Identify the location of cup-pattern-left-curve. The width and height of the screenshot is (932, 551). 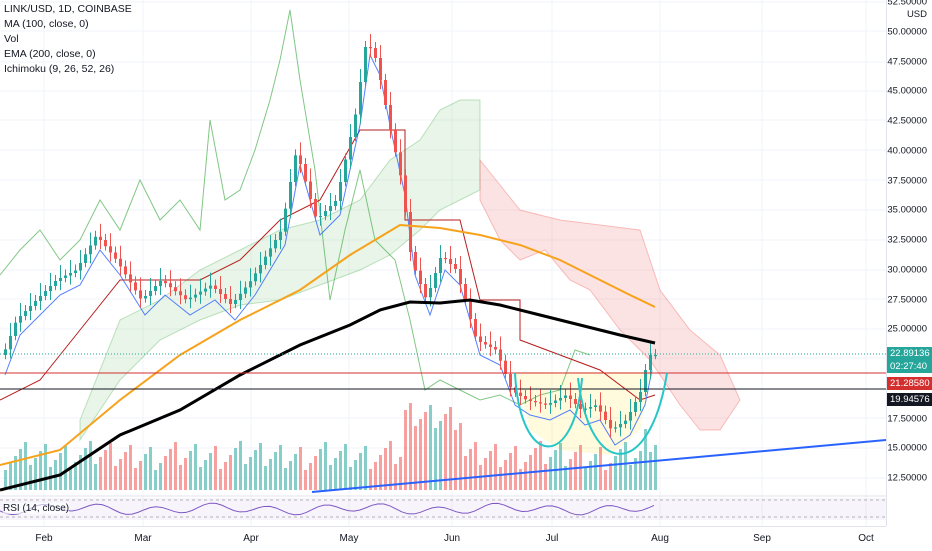
(548, 410).